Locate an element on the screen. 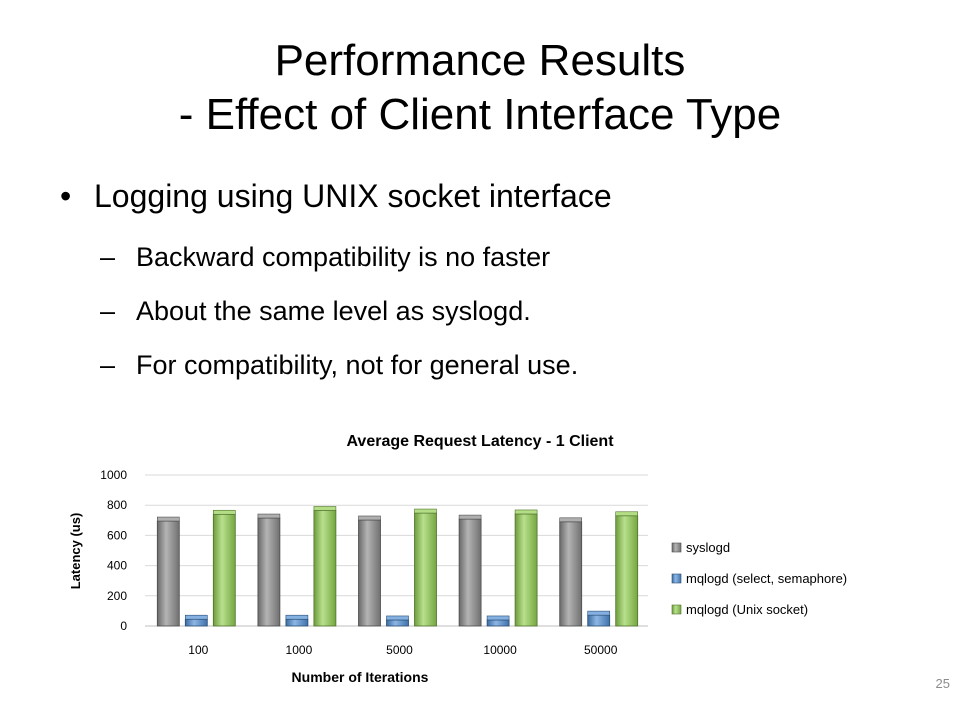  x-tick-label: 100 is located at coordinates (198, 650).